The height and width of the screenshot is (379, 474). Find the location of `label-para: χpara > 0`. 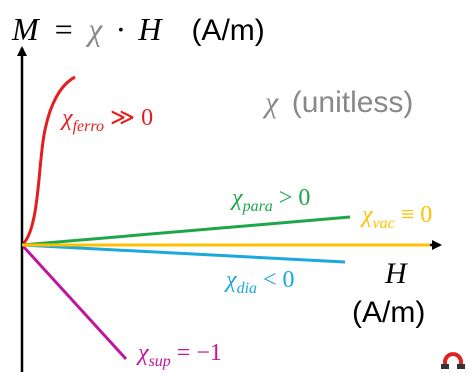

label-para: χpara > 0 is located at coordinates (270, 200).